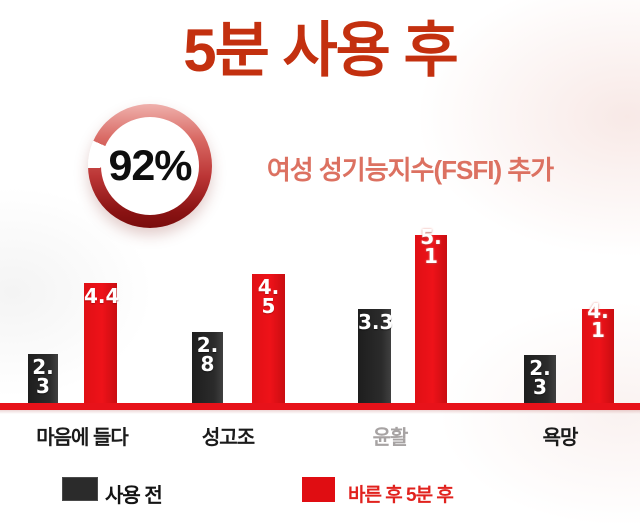 This screenshot has width=640, height=531. Describe the element at coordinates (321, 50) in the screenshot. I see `page-title: 5분 사용 후` at that location.